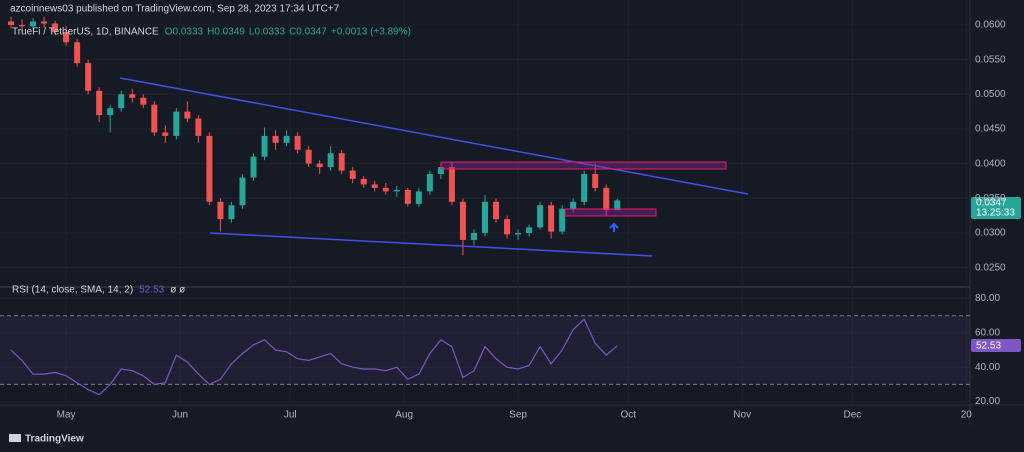 This screenshot has height=452, width=1024. Describe the element at coordinates (226, 32) in the screenshot. I see `legend-value: H0.0349` at that location.